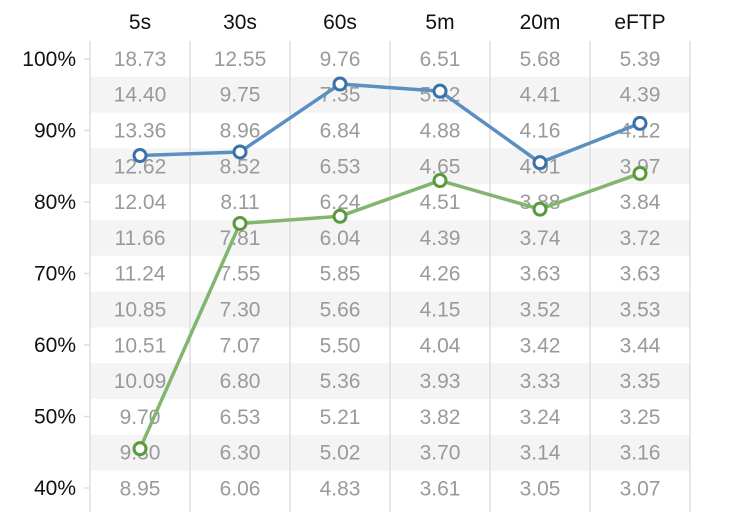 The image size is (732, 512). Describe the element at coordinates (540, 22) in the screenshot. I see `column-header-20m: 20m` at that location.